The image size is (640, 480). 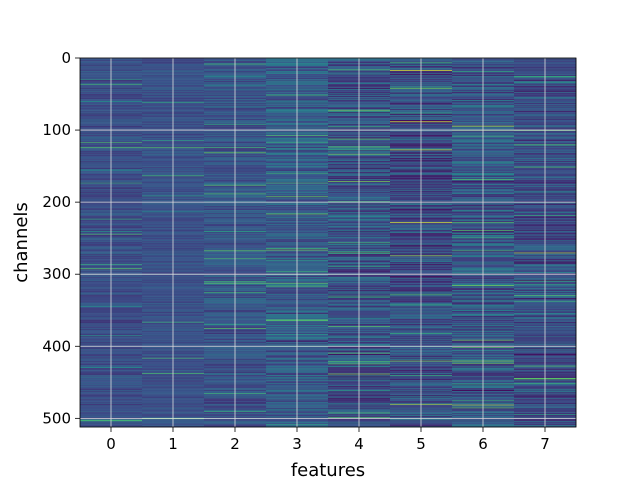 I want to click on y-tick-label: 300, so click(x=56, y=274).